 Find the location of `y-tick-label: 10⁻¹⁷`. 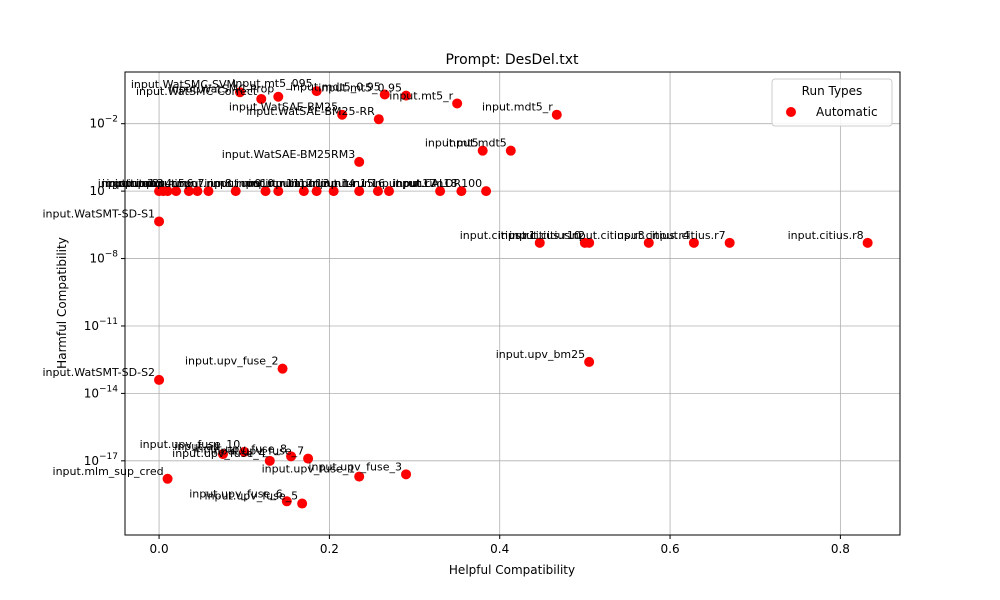

y-tick-label: 10⁻¹⁷ is located at coordinates (101, 460).